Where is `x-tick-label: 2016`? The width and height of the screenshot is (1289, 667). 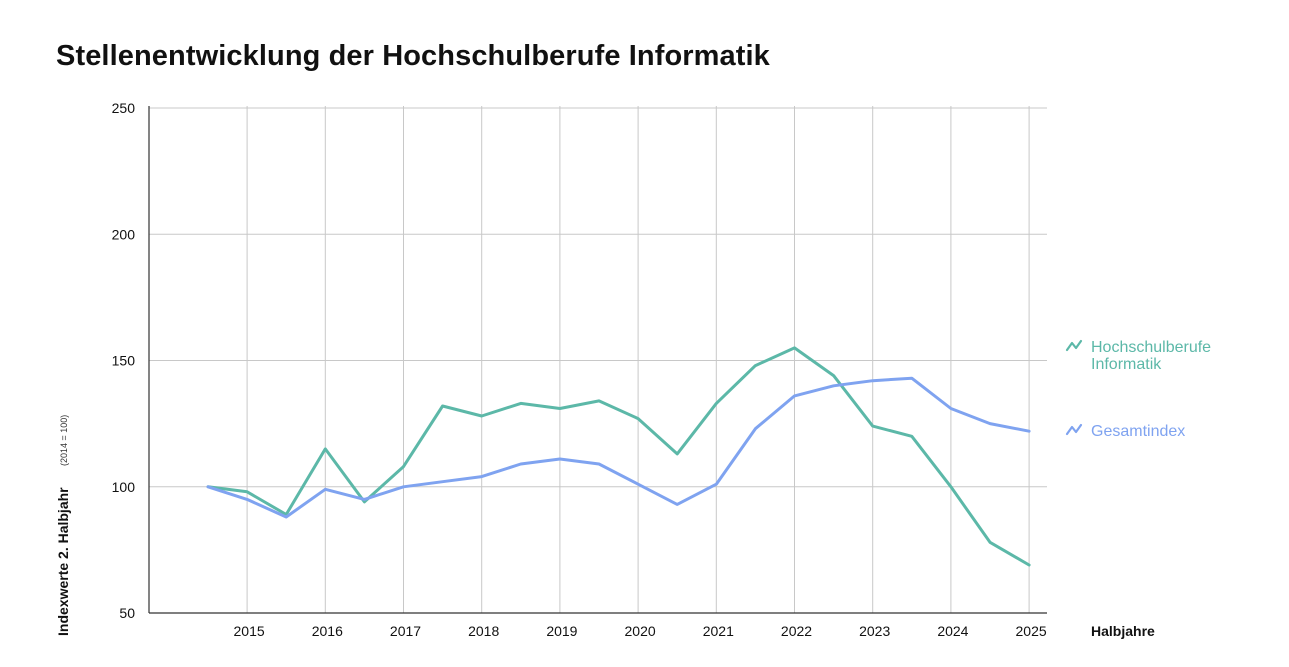
x-tick-label: 2016 is located at coordinates (327, 631).